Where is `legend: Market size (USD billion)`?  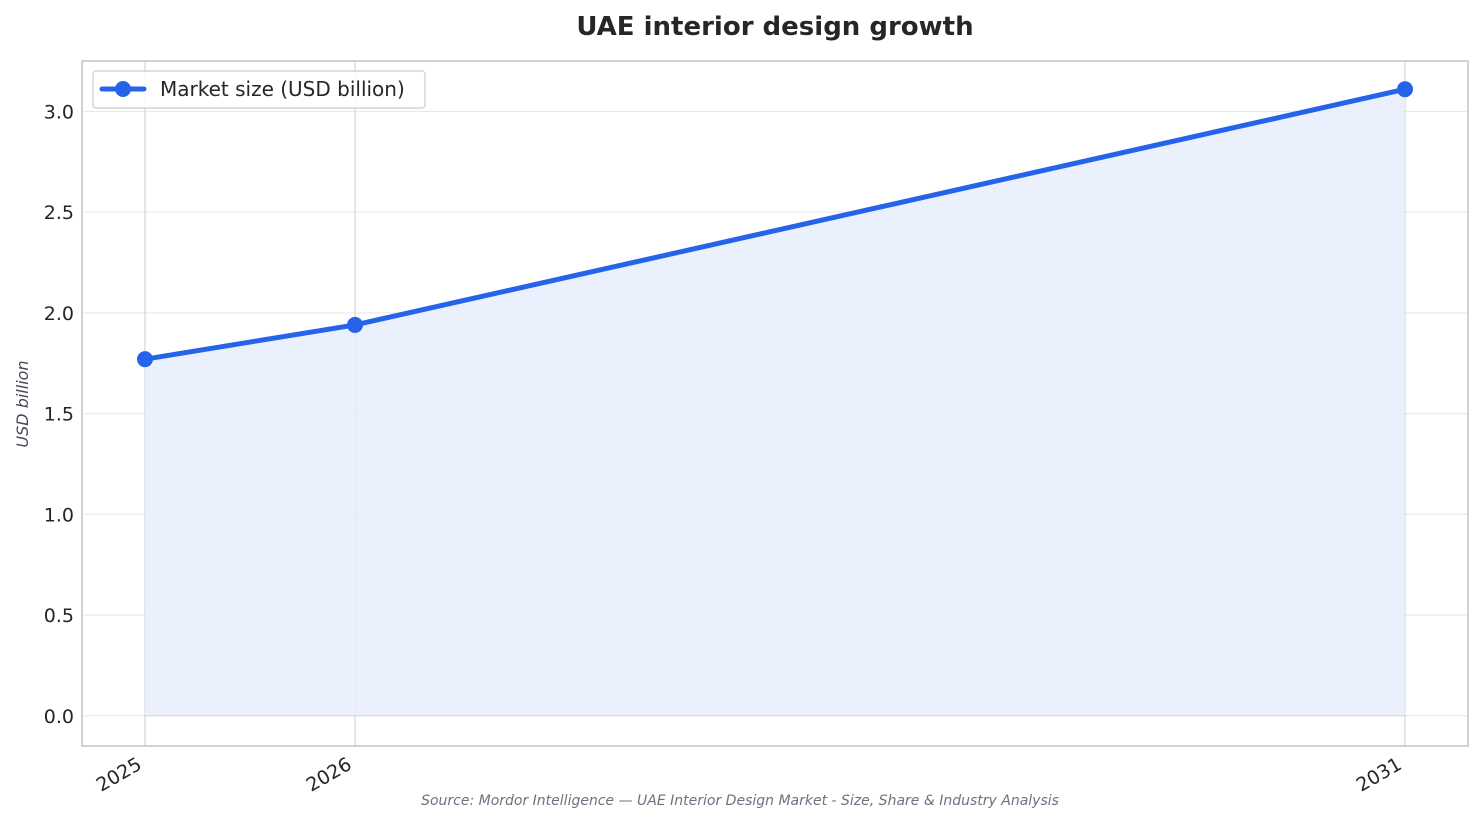
legend: Market size (USD billion) is located at coordinates (259, 89).